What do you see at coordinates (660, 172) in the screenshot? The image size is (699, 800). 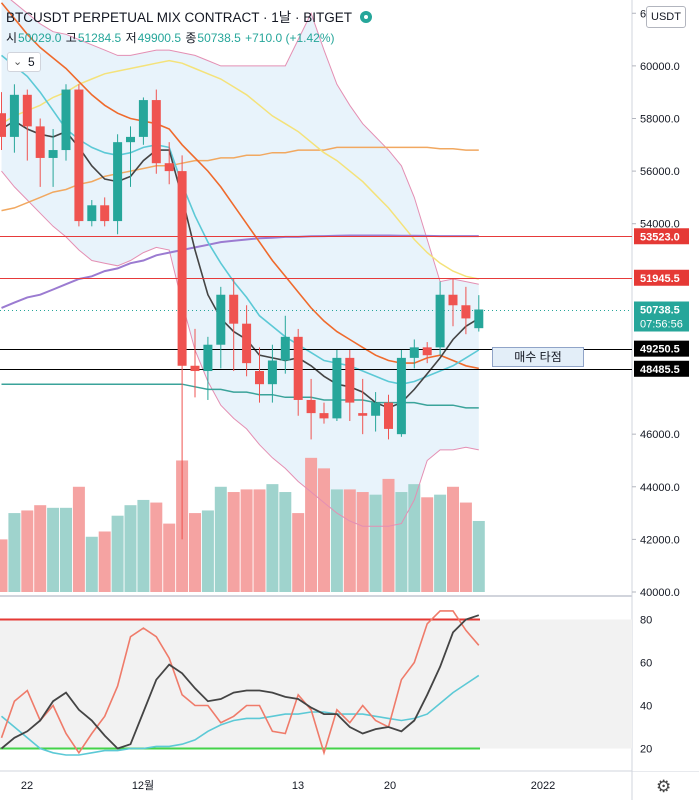 I see `price-tick-label: 56000.0` at bounding box center [660, 172].